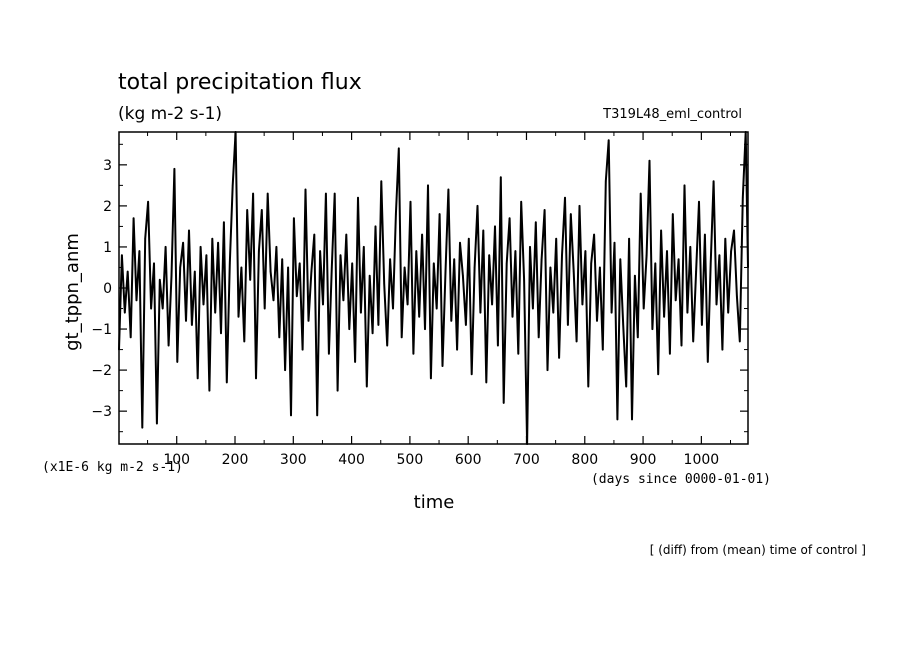  What do you see at coordinates (235, 460) in the screenshot?
I see `x-tick-label: 200` at bounding box center [235, 460].